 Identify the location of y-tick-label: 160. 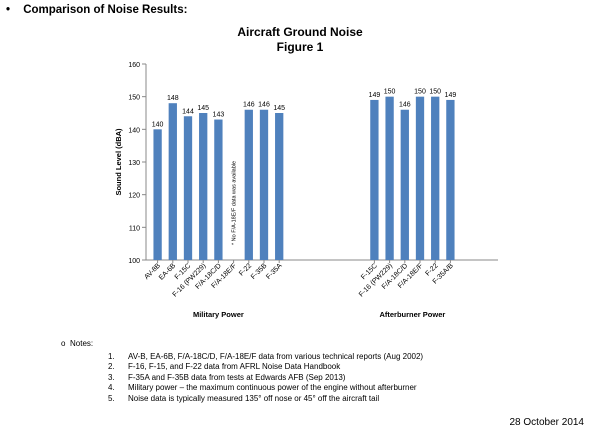
(134, 65).